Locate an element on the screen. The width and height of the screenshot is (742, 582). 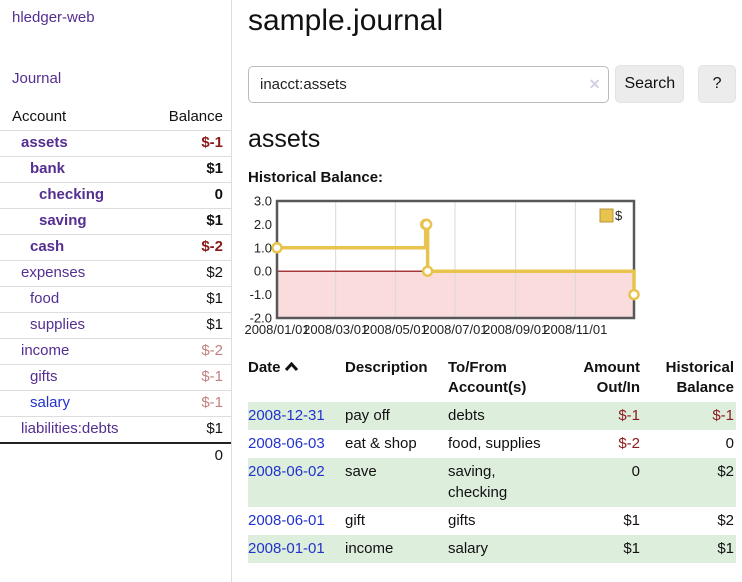
date-column-header: Date is located at coordinates (296, 379).